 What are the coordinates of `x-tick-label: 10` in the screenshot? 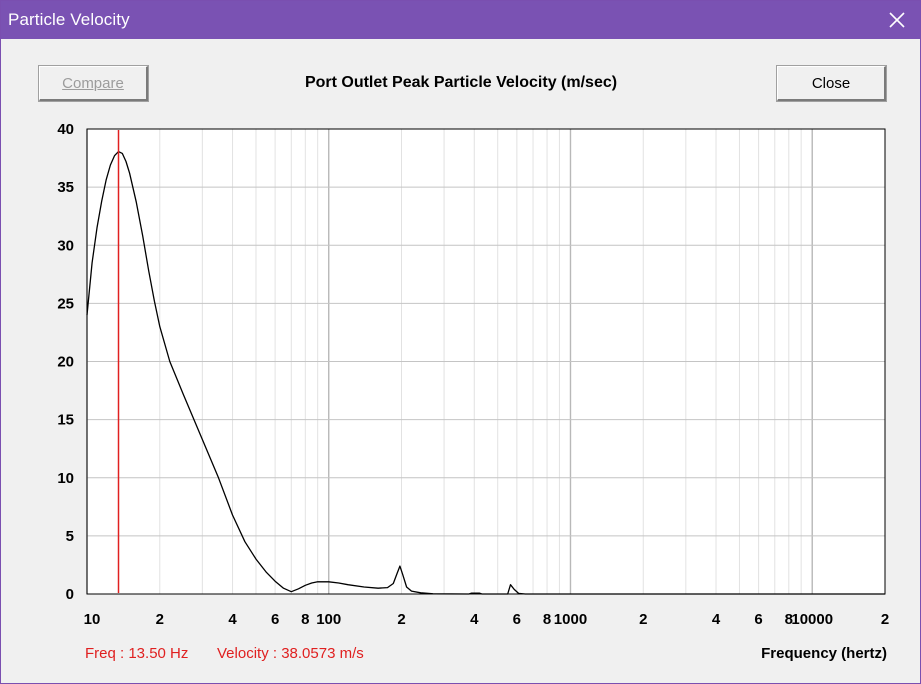 It's located at (92, 619).